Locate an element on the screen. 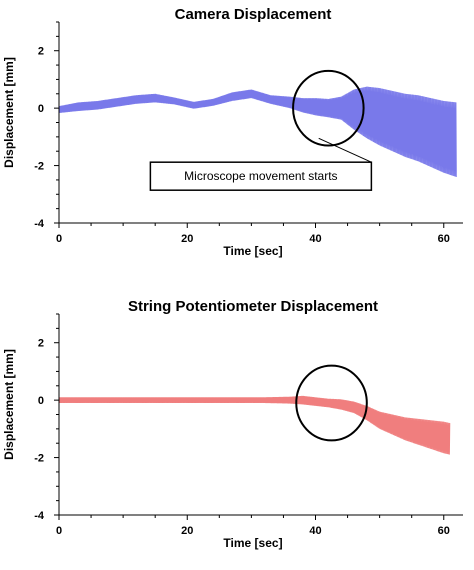 This screenshot has height=570, width=474. callout-text: Microscope movement starts is located at coordinates (260, 176).